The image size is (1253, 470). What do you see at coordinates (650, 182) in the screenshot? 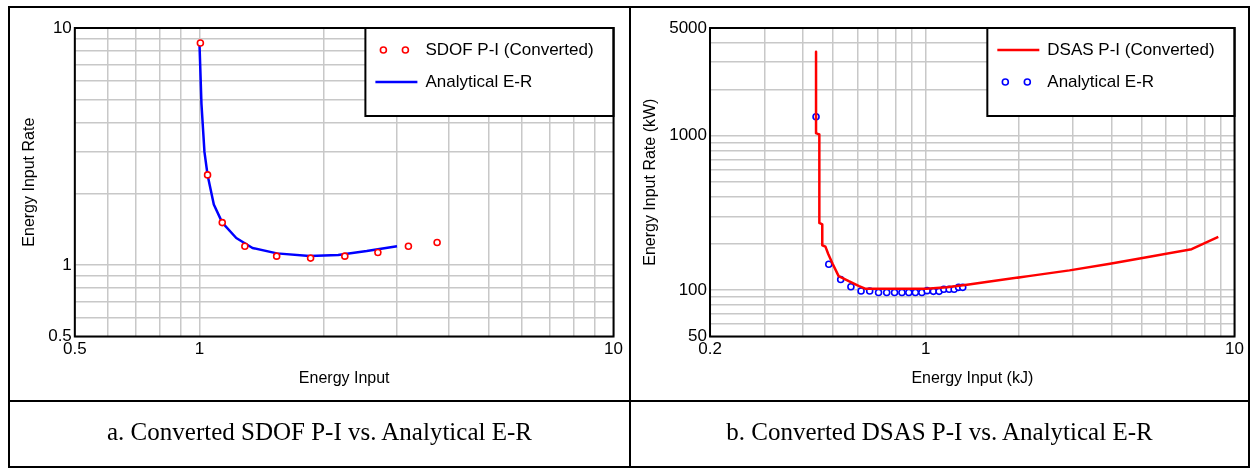
I see `y-axis-title: Energy Input Rate (kW)` at bounding box center [650, 182].